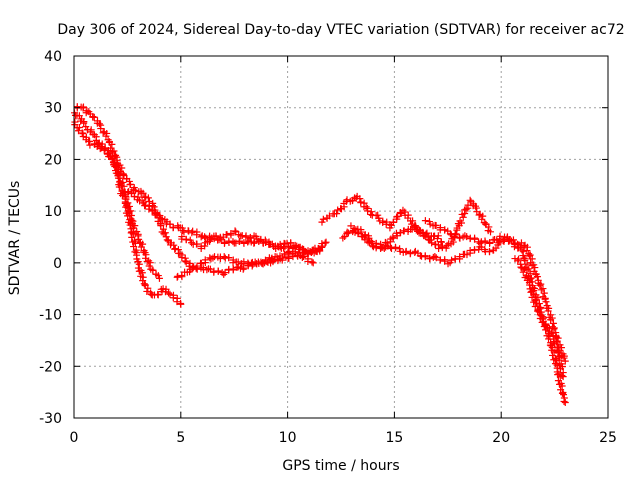  Describe the element at coordinates (50, 419) in the screenshot. I see `y-tick-label: -30` at that location.